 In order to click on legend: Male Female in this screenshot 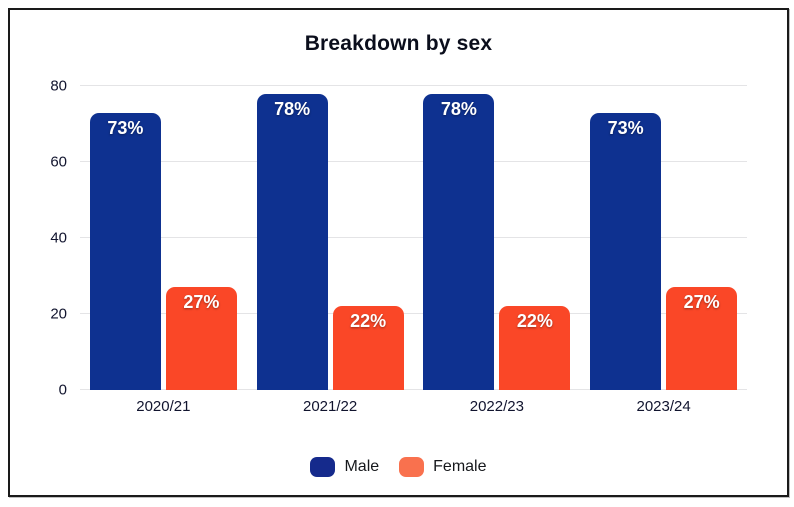, I will do `click(398, 467)`.